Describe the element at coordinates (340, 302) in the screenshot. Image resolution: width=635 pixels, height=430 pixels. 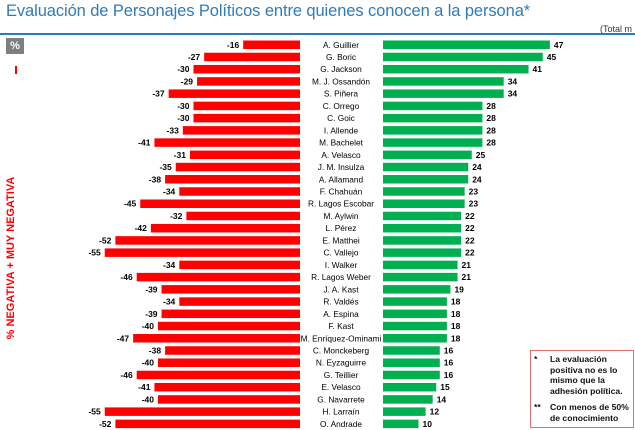
I see `category-label: R. Valdés` at that location.